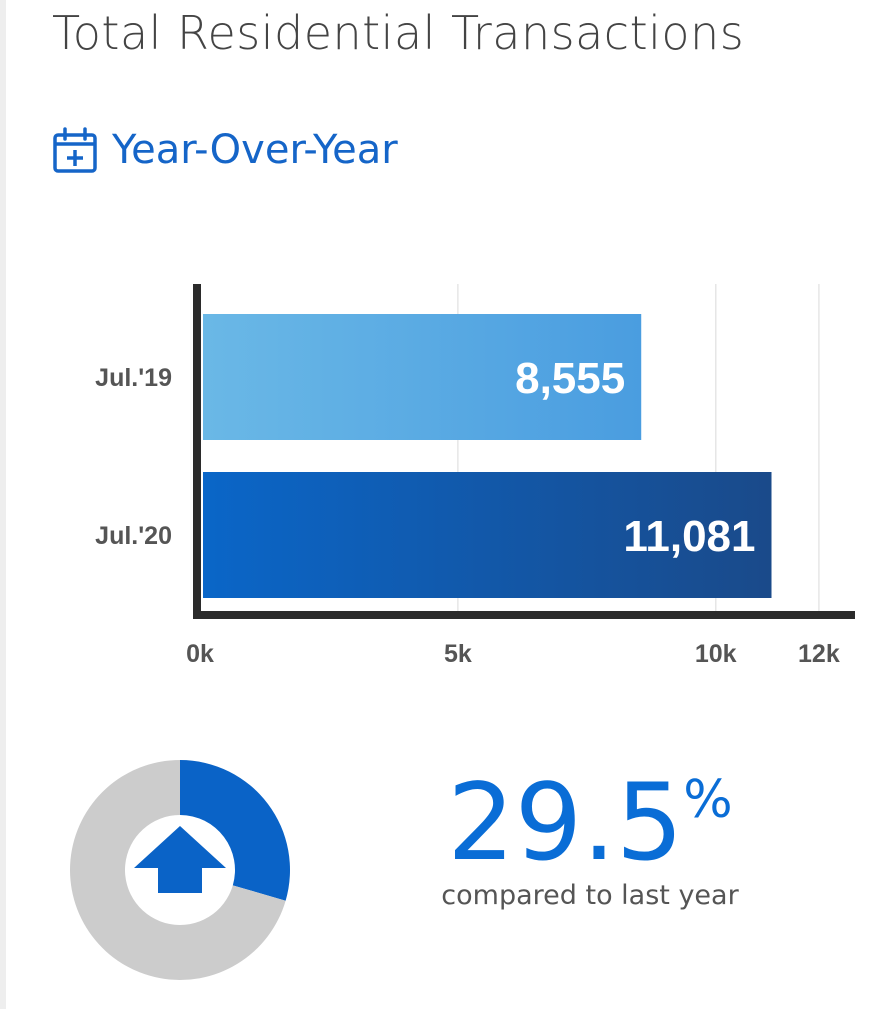  Describe the element at coordinates (398, 33) in the screenshot. I see `page-title: Total Residential Transactions` at that location.